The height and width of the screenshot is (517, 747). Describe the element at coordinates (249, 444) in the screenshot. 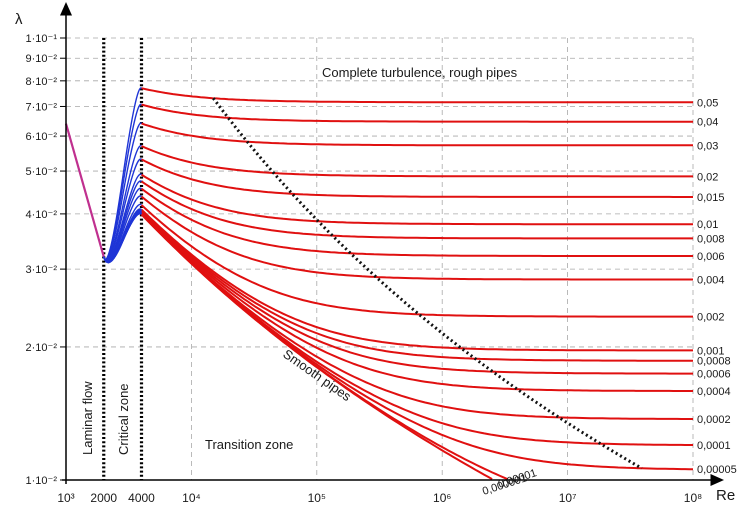

I see `annotation-transition: Transition zone` at that location.